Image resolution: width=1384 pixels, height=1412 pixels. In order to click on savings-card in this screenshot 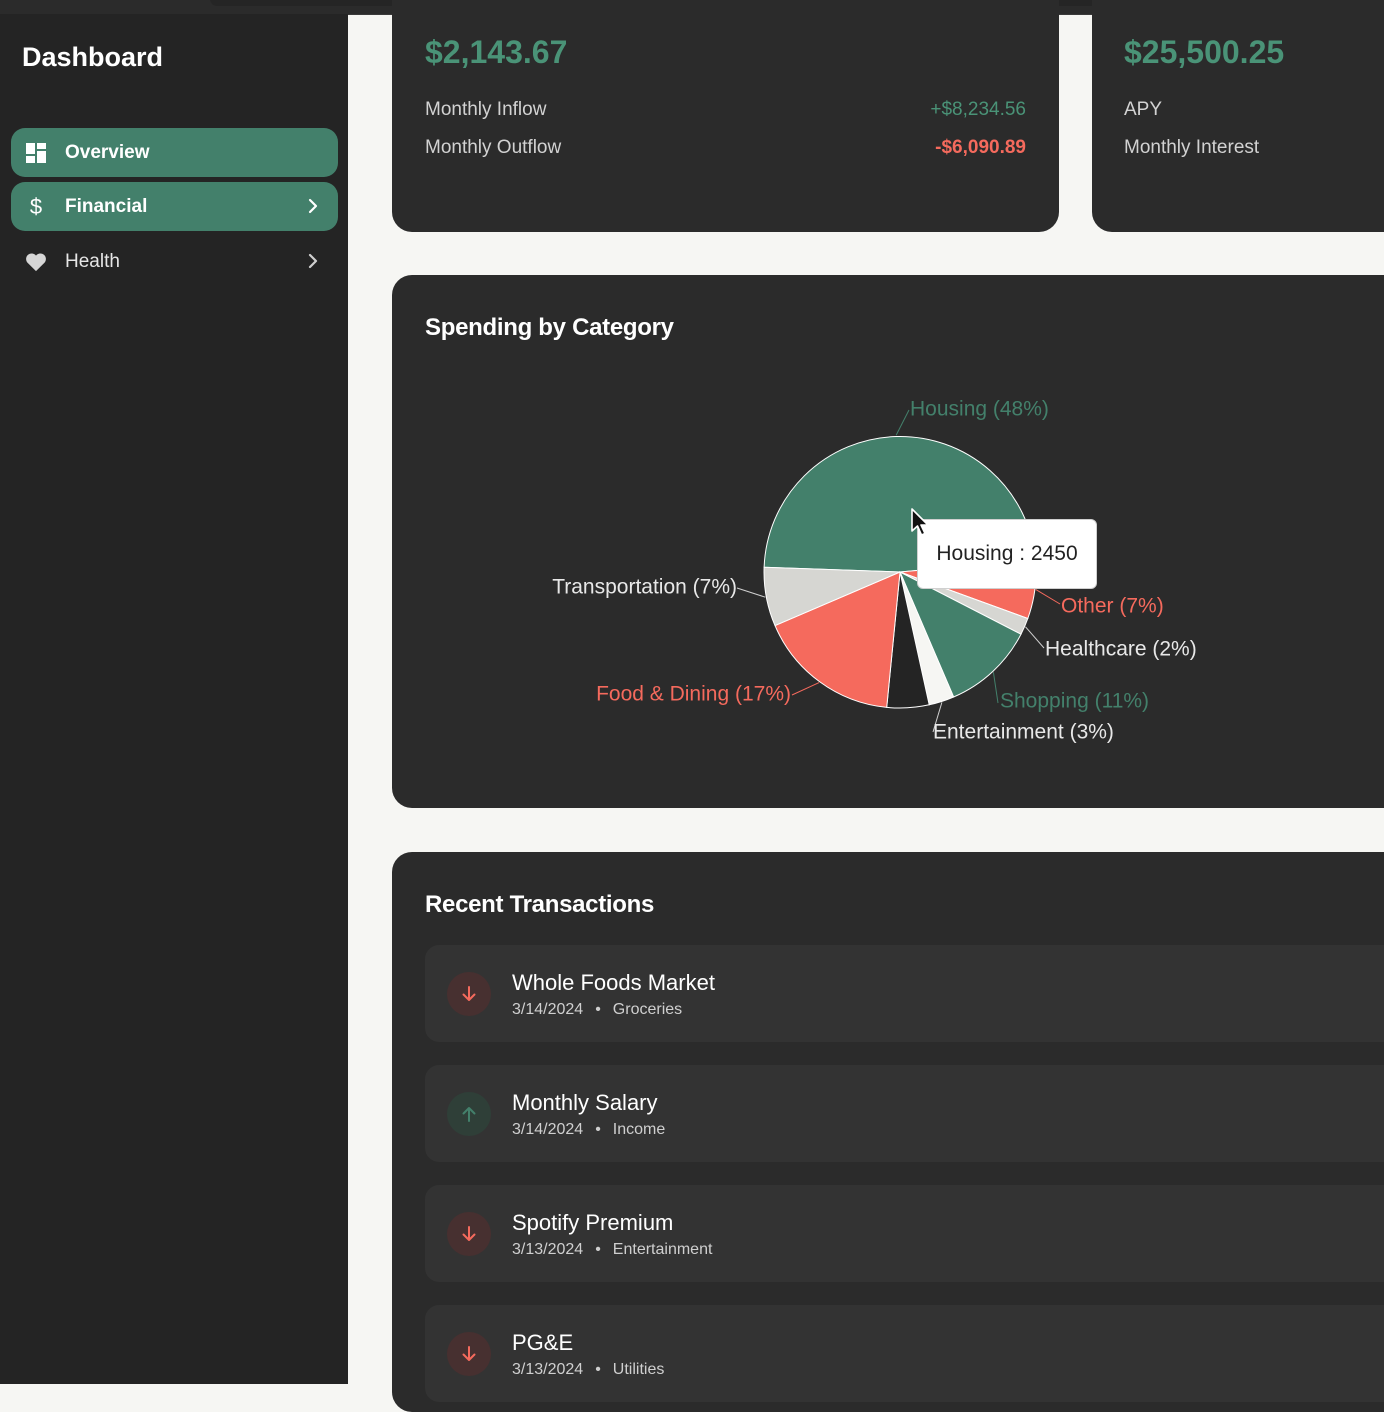, I will do `click(1238, 116)`.